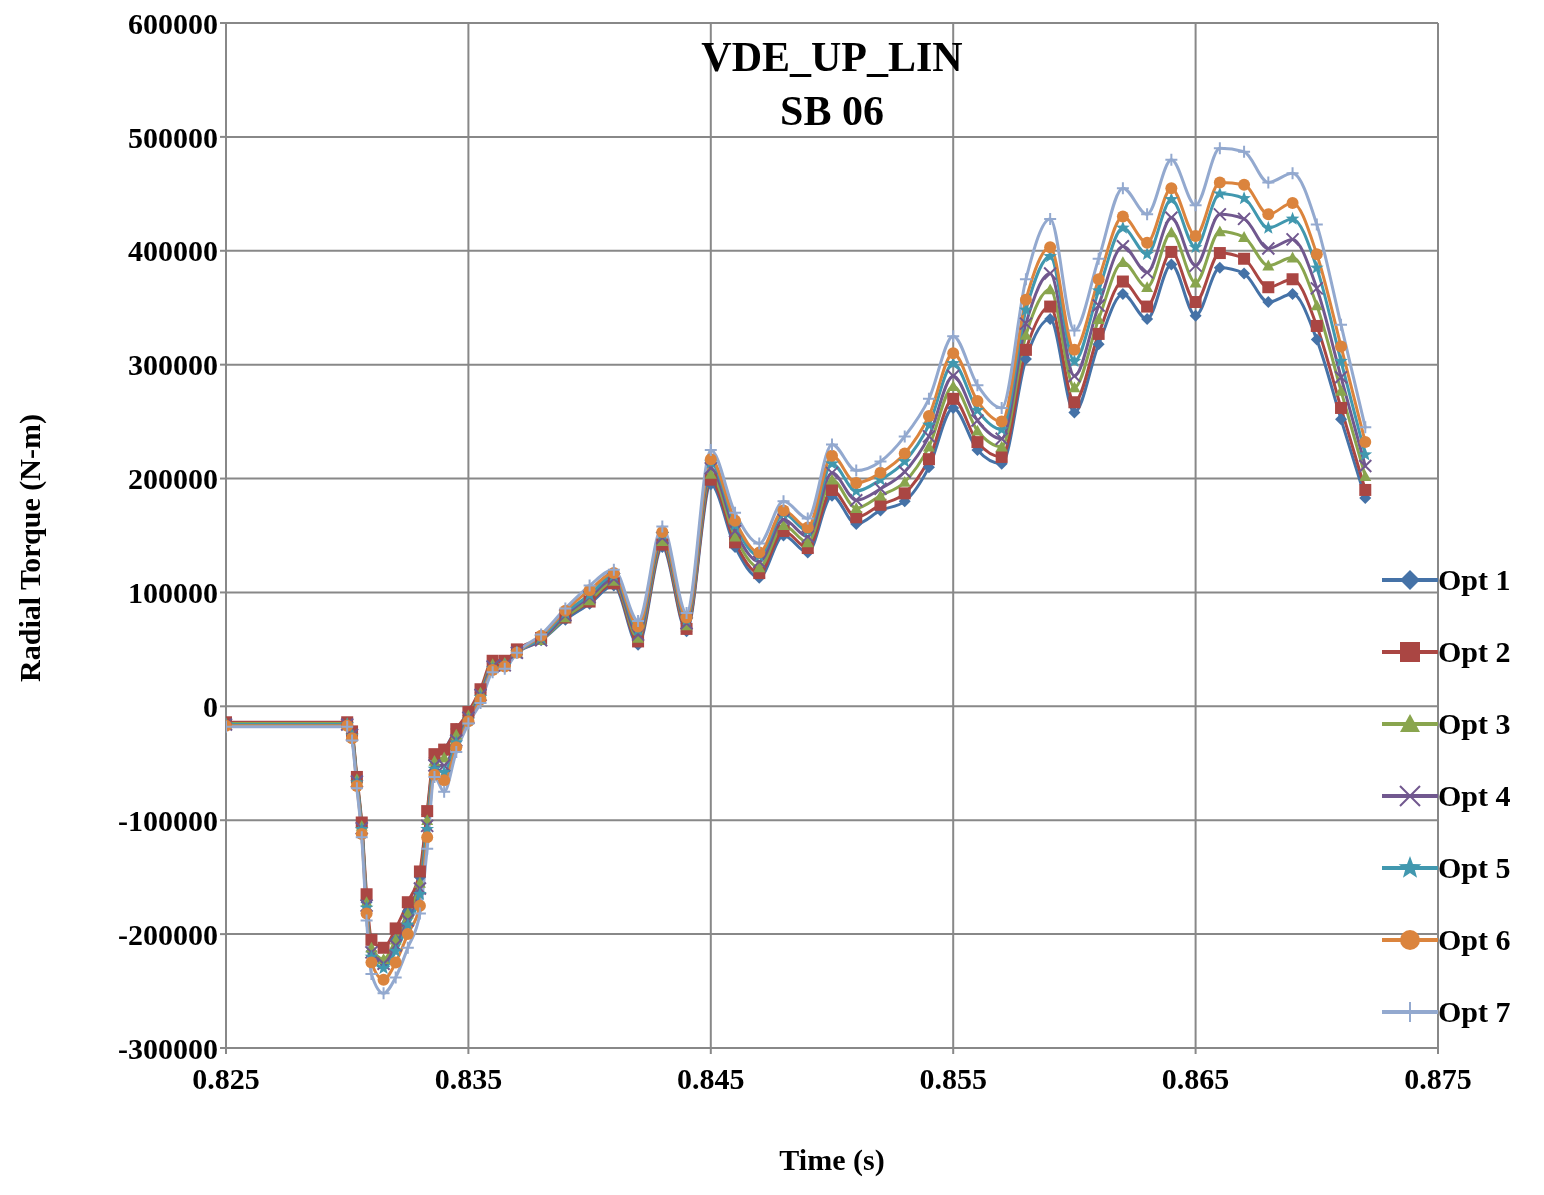 Image resolution: width=1544 pixels, height=1195 pixels. I want to click on y-tick-label: 100000, so click(173, 593).